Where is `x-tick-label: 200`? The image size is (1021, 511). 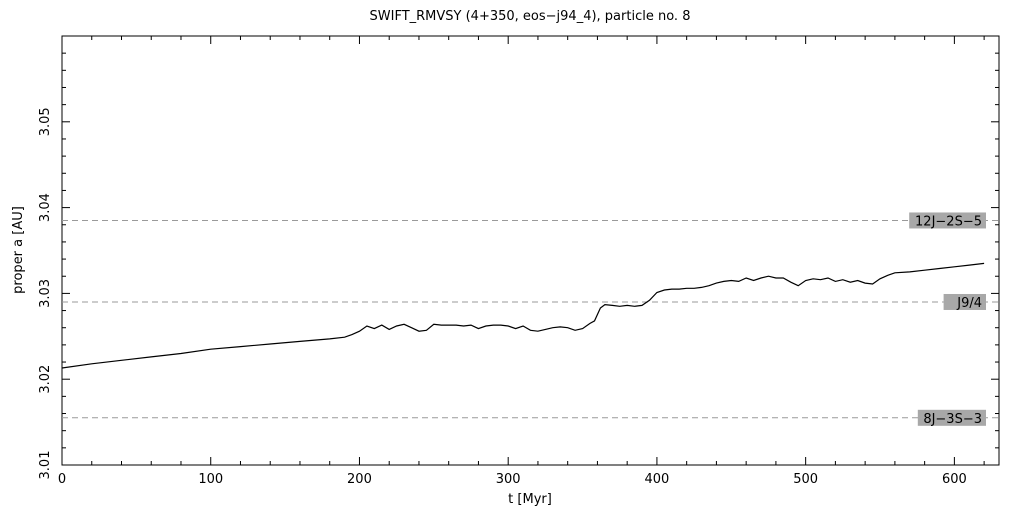
x-tick-label: 200 is located at coordinates (359, 479).